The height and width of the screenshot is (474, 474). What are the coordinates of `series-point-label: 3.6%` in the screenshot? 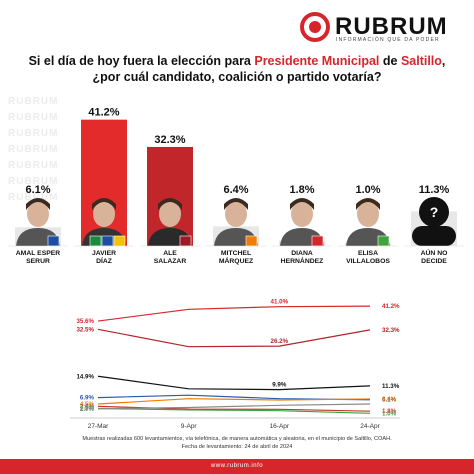 It's located at (87, 406).